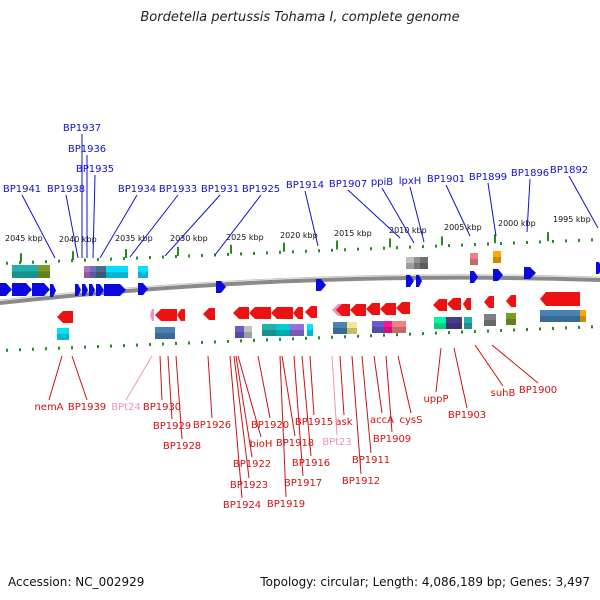  Describe the element at coordinates (66, 189) in the screenshot. I see `upper-gene-label: BP1938` at that location.